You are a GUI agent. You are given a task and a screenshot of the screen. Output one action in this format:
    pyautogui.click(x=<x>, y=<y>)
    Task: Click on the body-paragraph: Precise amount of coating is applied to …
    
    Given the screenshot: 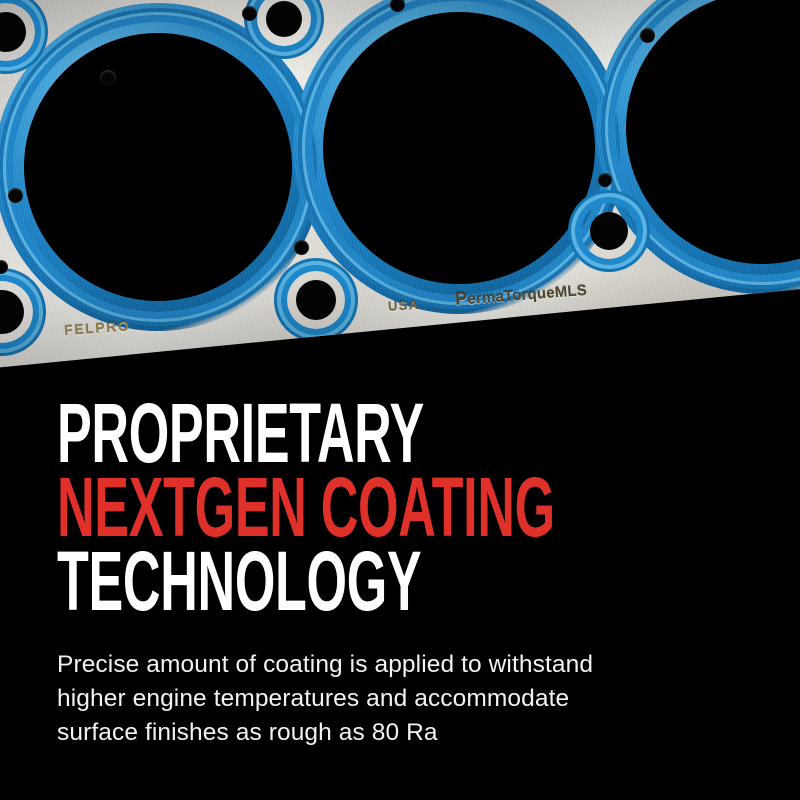 What is the action you would take?
    pyautogui.click(x=325, y=698)
    